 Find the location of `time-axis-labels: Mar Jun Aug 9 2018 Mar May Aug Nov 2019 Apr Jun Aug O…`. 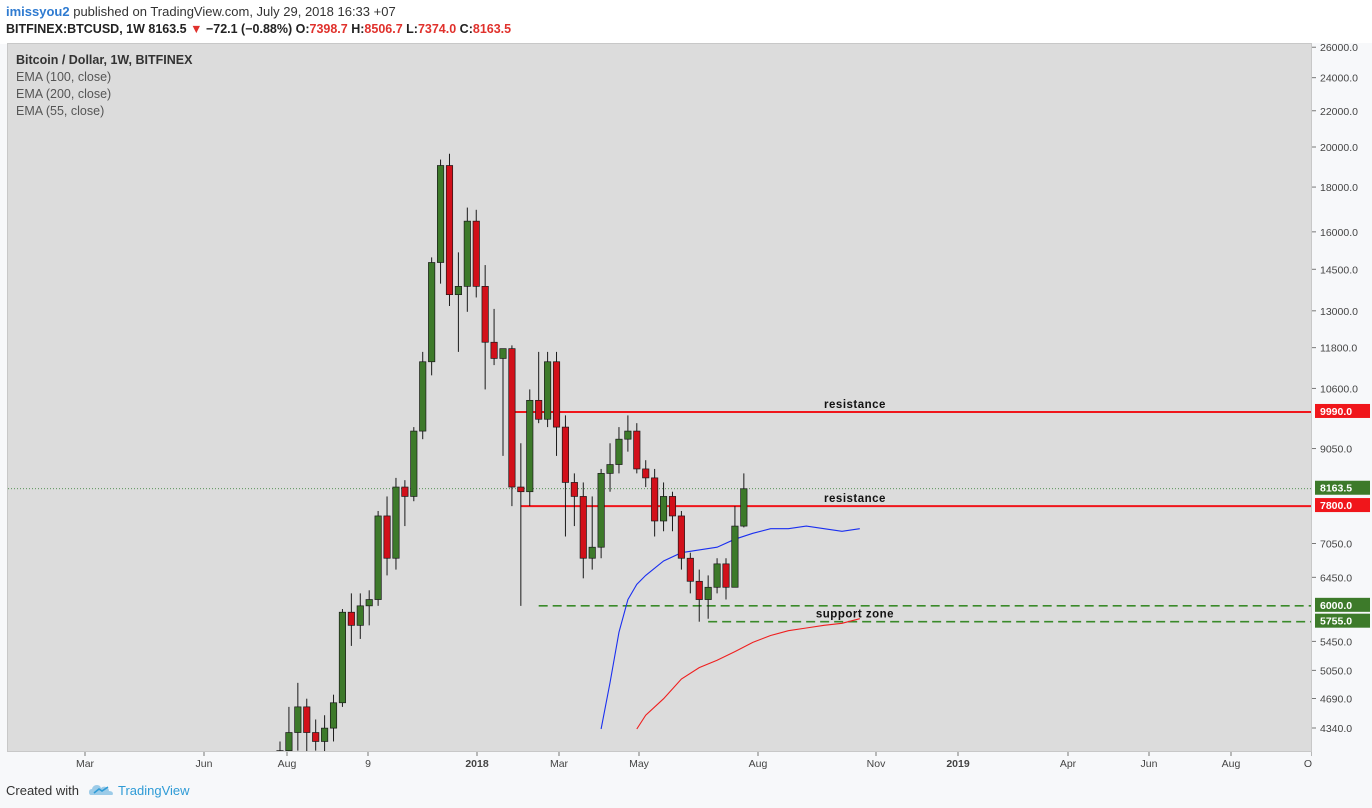

time-axis-labels: Mar Jun Aug 9 2018 Mar May Aug Nov 2019 Apr Jun Aug O… is located at coordinates (698, 761).